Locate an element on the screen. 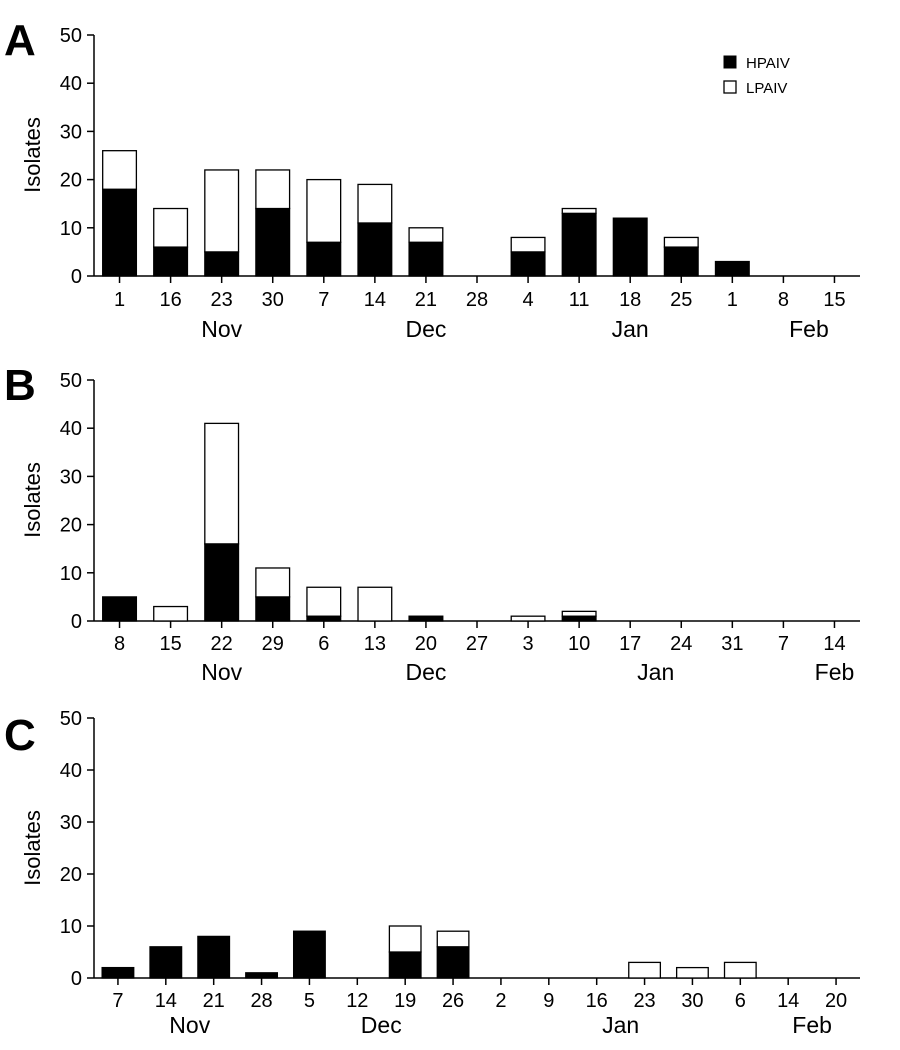  legend-swatch-hpaiv is located at coordinates (730, 62).